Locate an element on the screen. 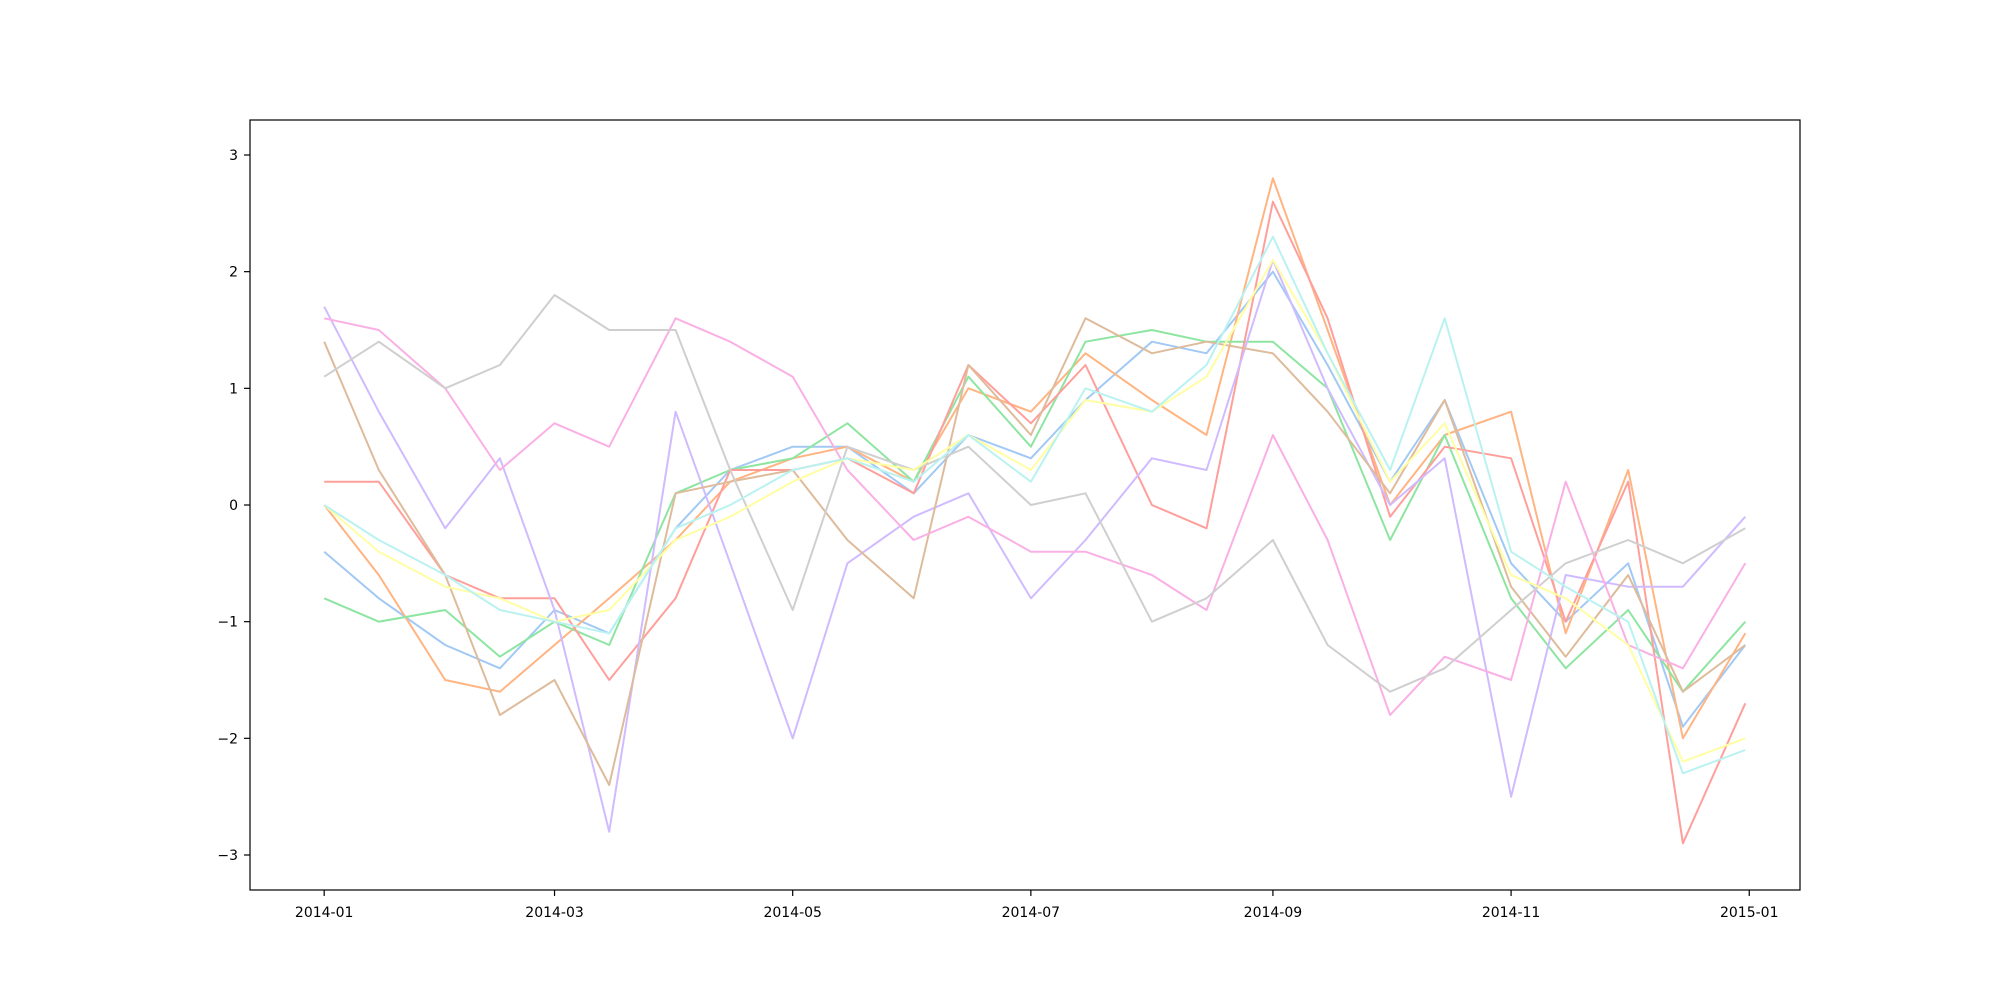 The width and height of the screenshot is (2000, 1000). x-tick-label-4: 2014-09 is located at coordinates (1273, 913).